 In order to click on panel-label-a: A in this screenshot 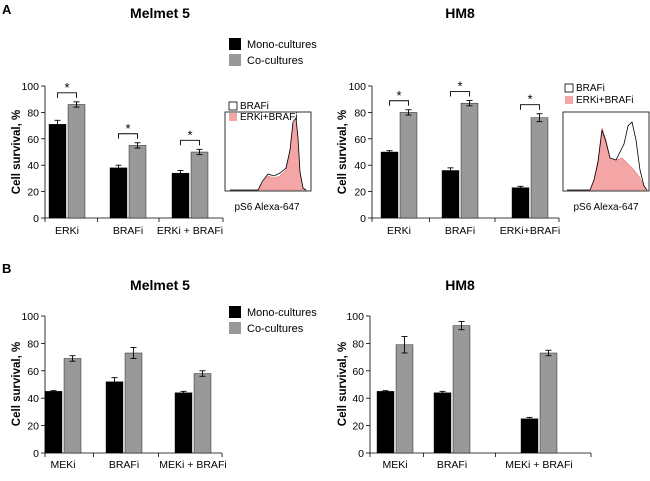, I will do `click(7, 9)`.